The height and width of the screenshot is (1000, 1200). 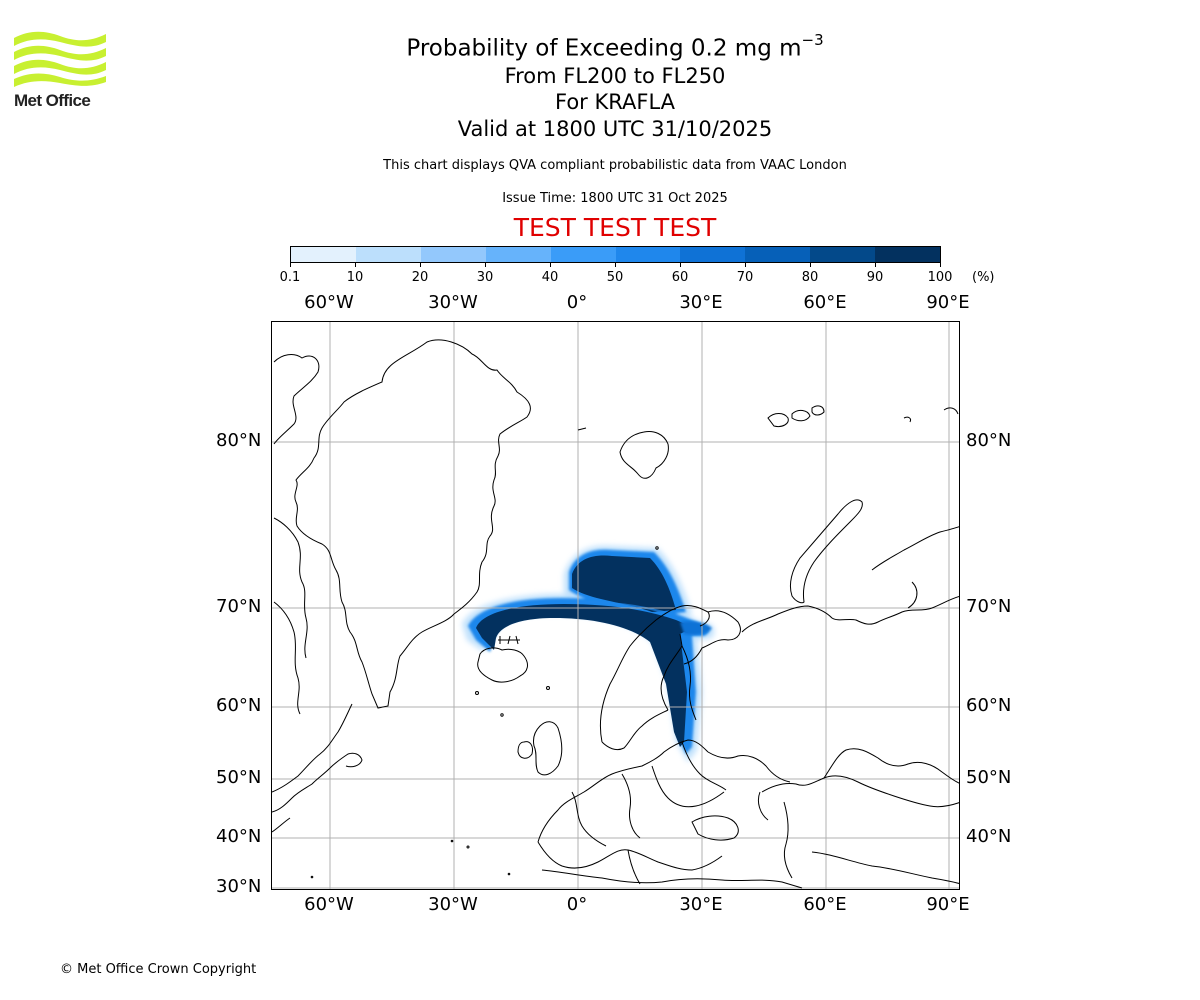 What do you see at coordinates (239, 886) in the screenshot?
I see `lat-label-left: 30°N` at bounding box center [239, 886].